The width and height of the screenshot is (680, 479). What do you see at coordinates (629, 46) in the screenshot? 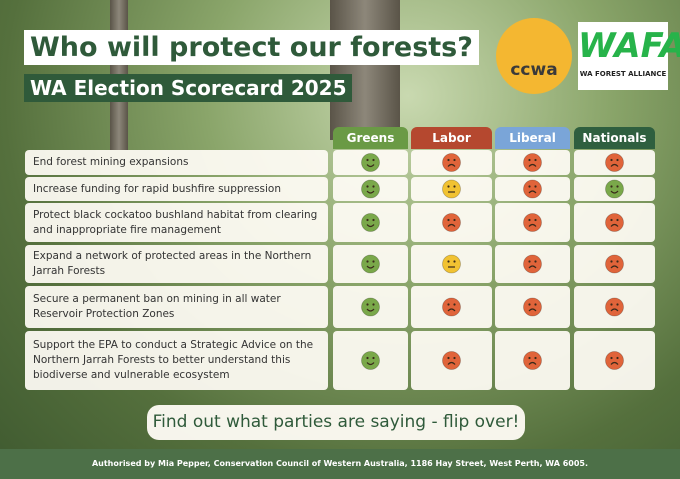
I see `wafa-wordmark: WAFA` at bounding box center [629, 46].